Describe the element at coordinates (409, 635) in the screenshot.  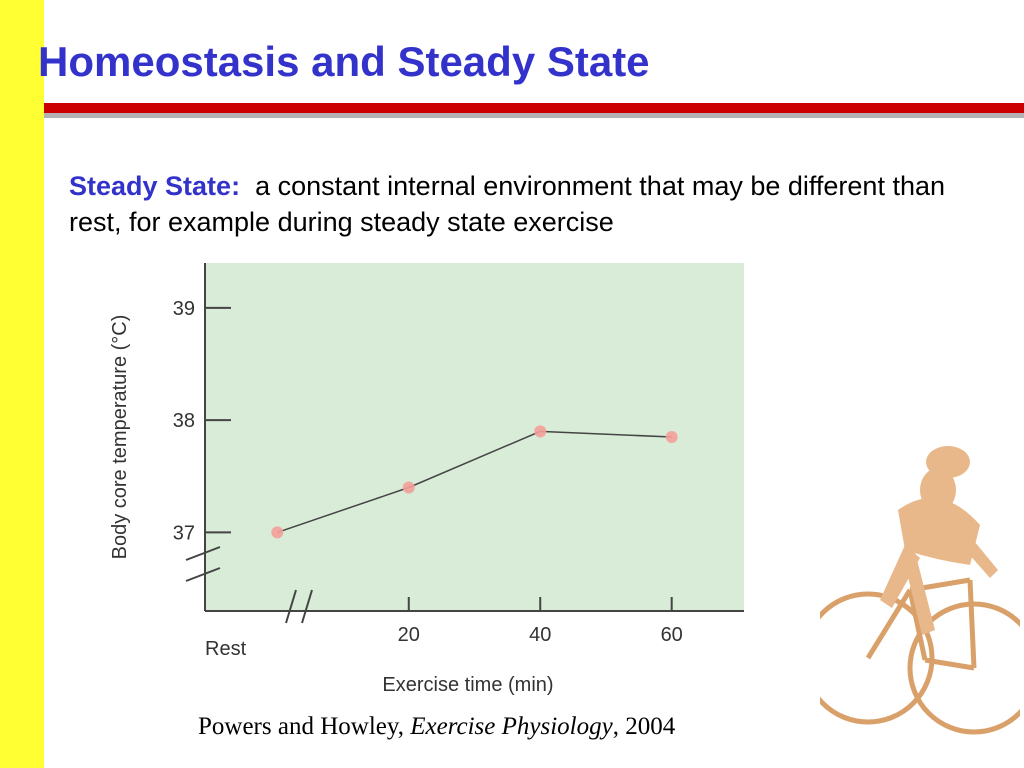
I see `x-tick-label: 20` at that location.